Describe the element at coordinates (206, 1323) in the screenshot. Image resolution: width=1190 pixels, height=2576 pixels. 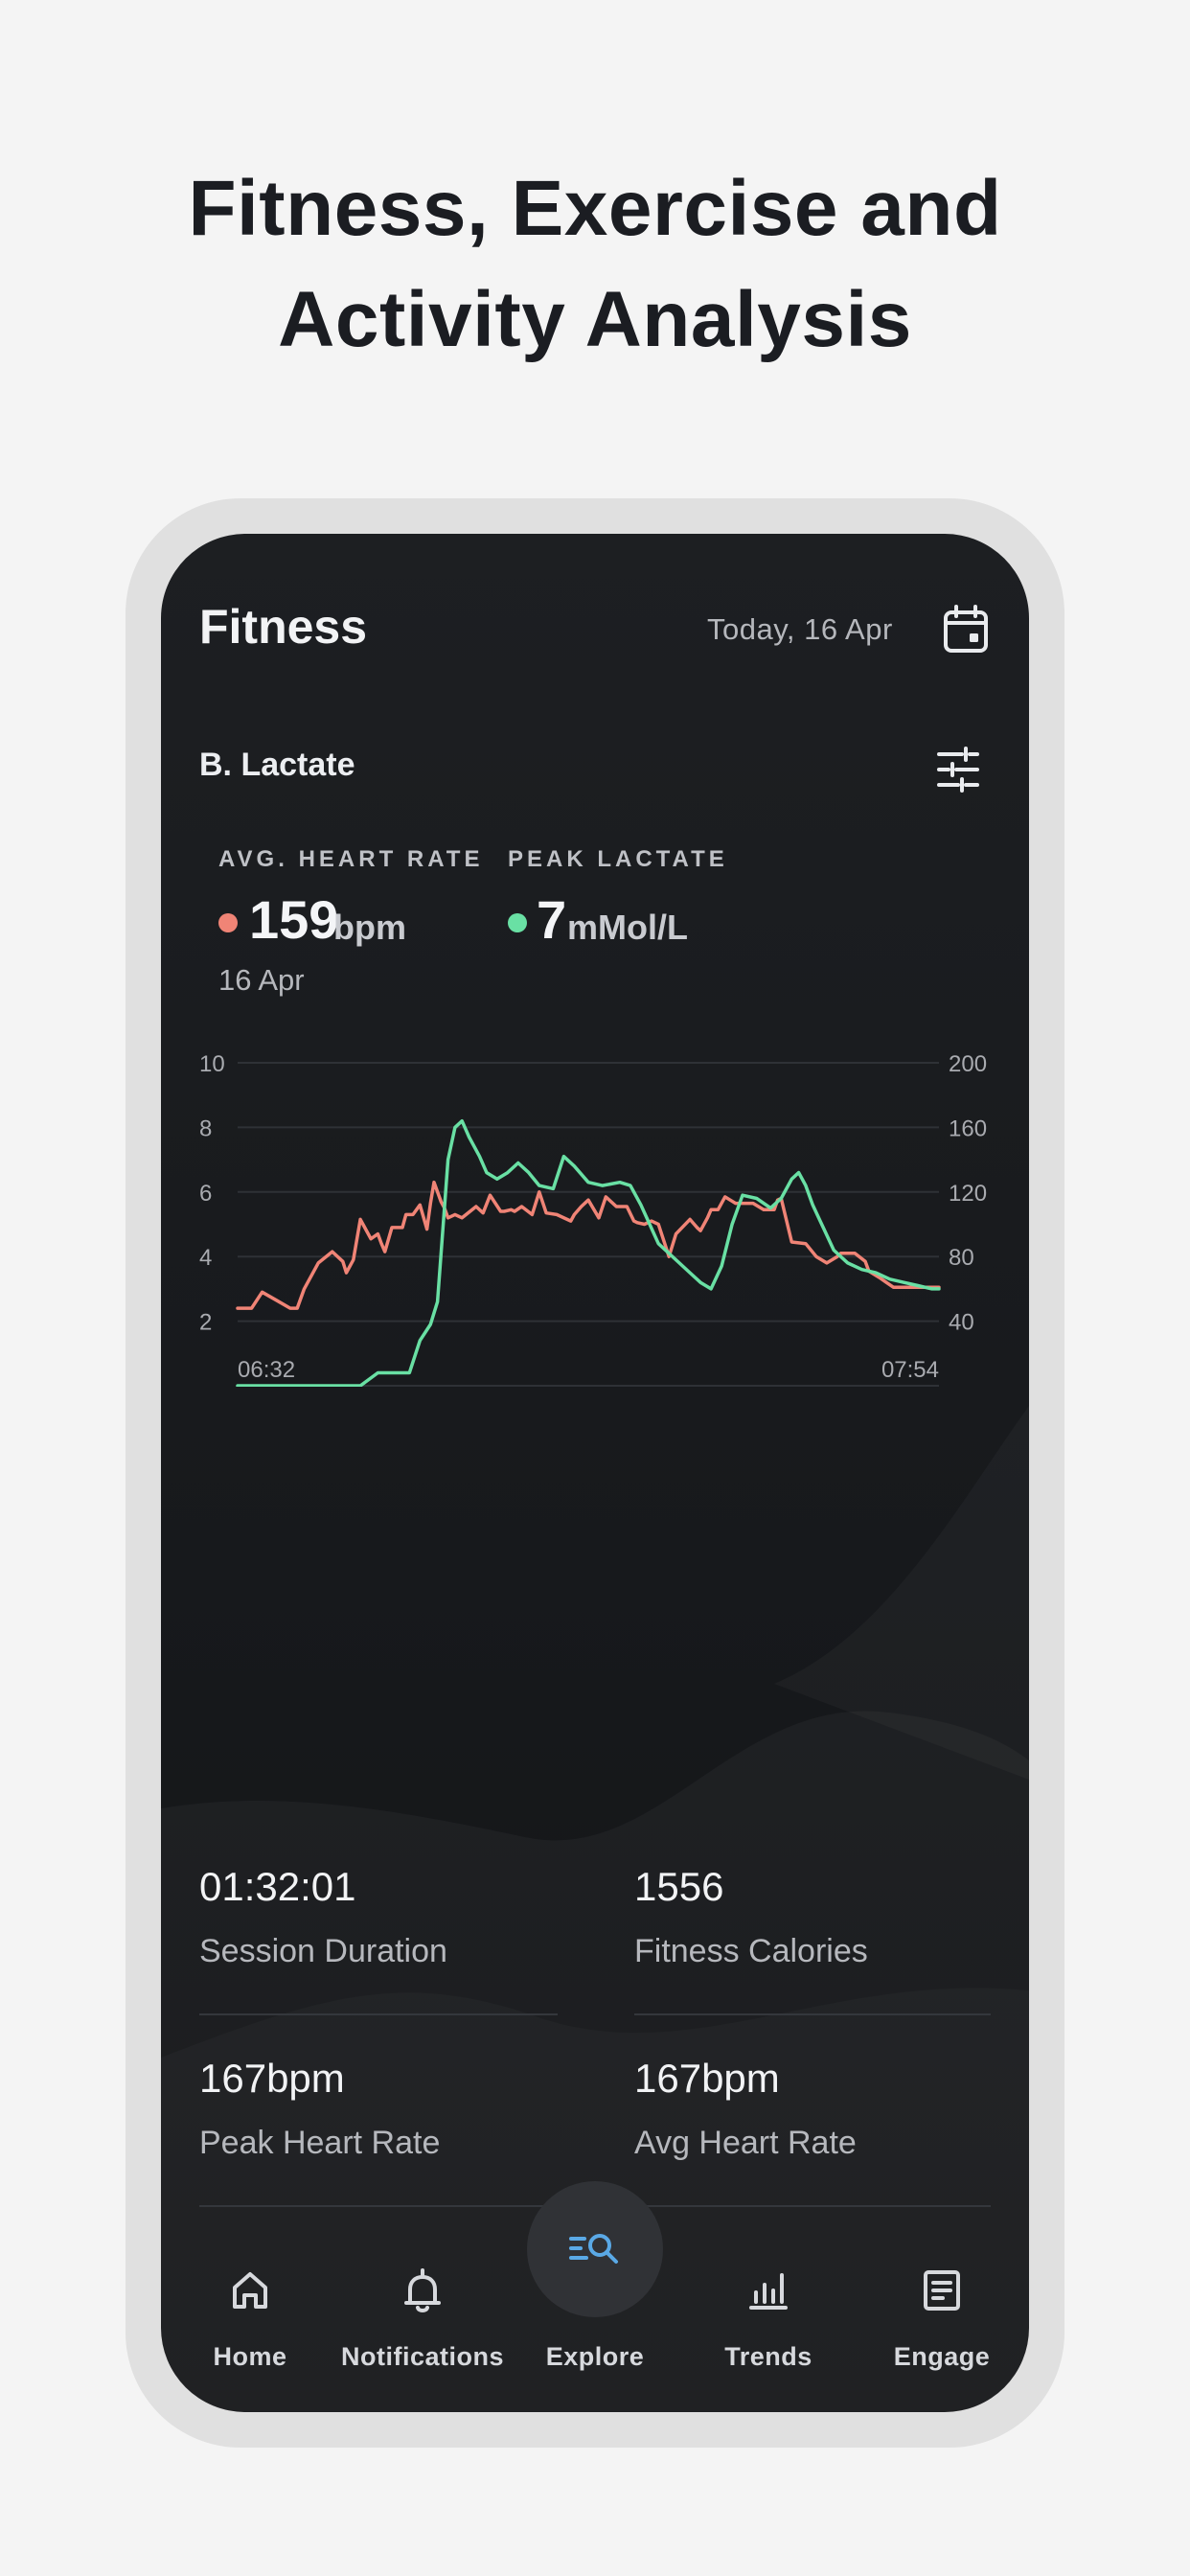
I see `y-left-tick-label: 2` at that location.